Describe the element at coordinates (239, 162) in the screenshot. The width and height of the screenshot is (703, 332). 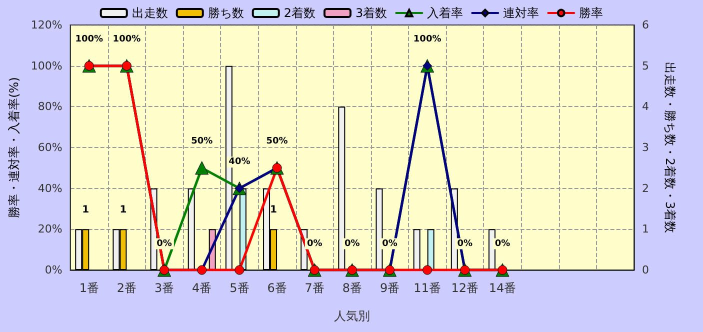
I see `data-label: 40%` at that location.